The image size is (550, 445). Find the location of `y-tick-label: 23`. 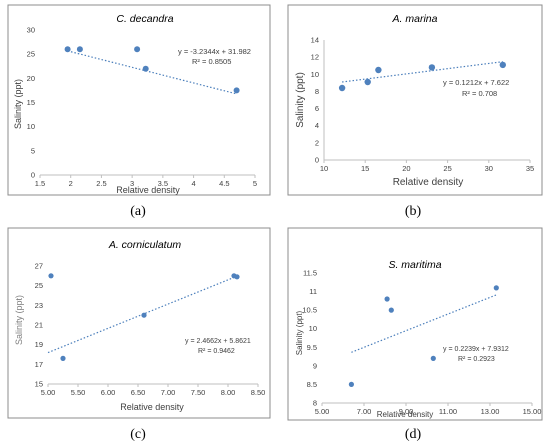

y-tick-label: 23 is located at coordinates (39, 305).